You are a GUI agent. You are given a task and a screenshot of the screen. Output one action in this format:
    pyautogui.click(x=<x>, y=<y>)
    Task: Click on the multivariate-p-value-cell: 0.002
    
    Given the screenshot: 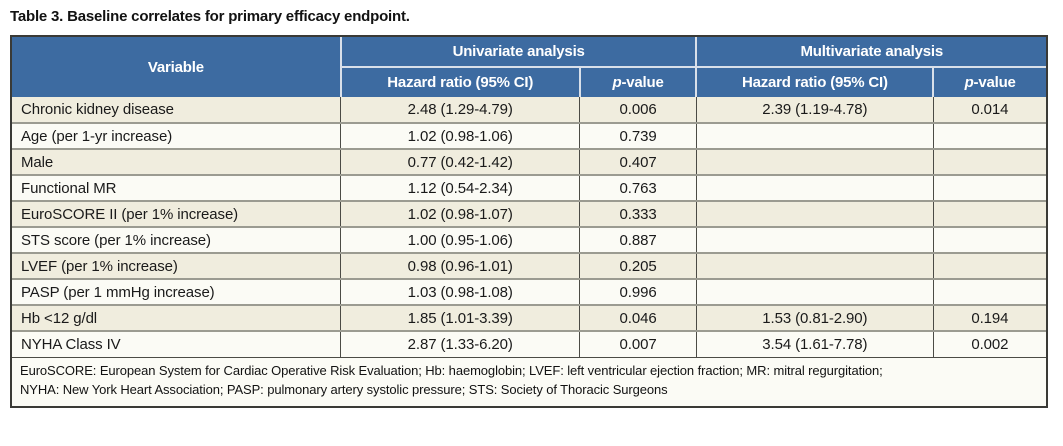 What is the action you would take?
    pyautogui.click(x=989, y=343)
    